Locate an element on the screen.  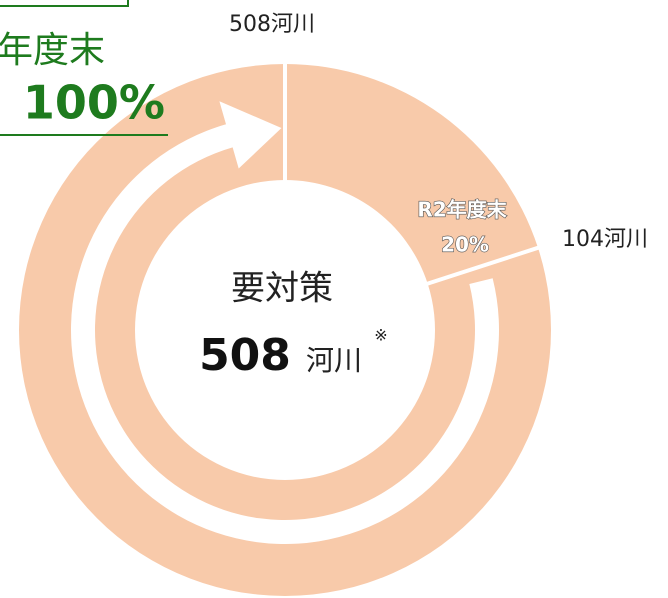
total-label: 508河川 is located at coordinates (272, 24).